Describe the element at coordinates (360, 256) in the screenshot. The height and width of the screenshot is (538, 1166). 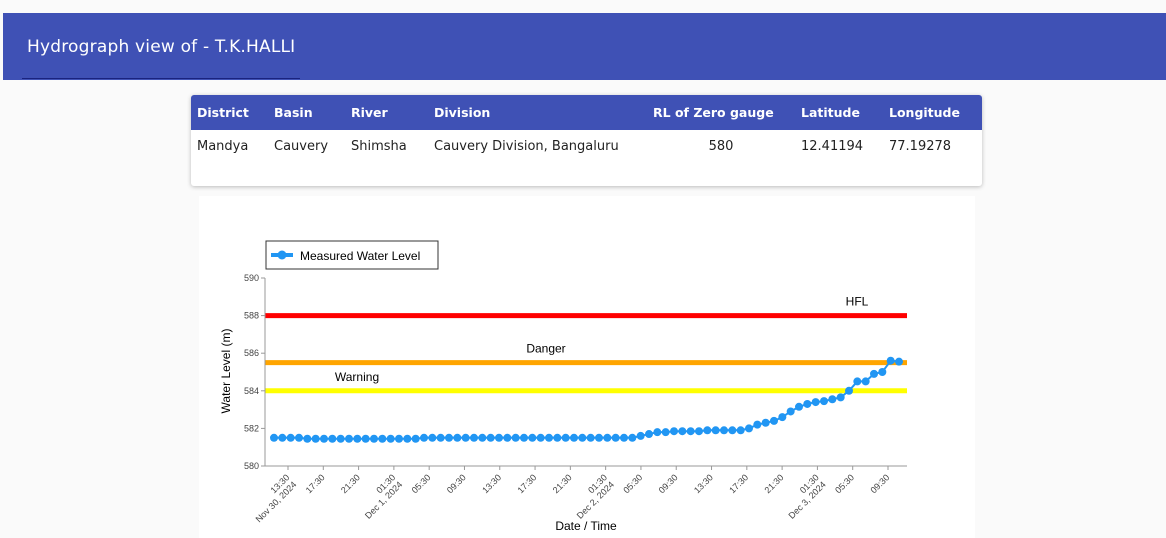
I see `legend-label: Measured Water Level` at that location.